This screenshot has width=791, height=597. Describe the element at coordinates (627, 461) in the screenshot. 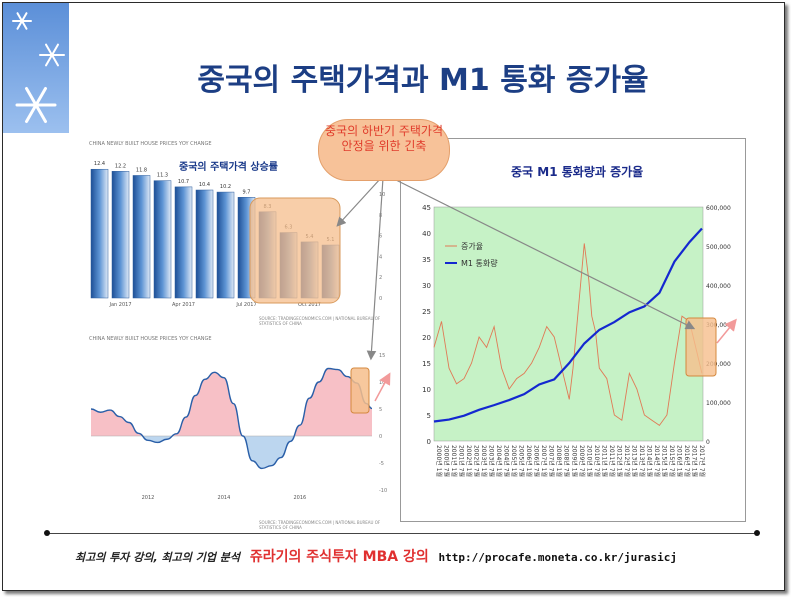

I see `x-tick-label: 2012년 7월` at that location.